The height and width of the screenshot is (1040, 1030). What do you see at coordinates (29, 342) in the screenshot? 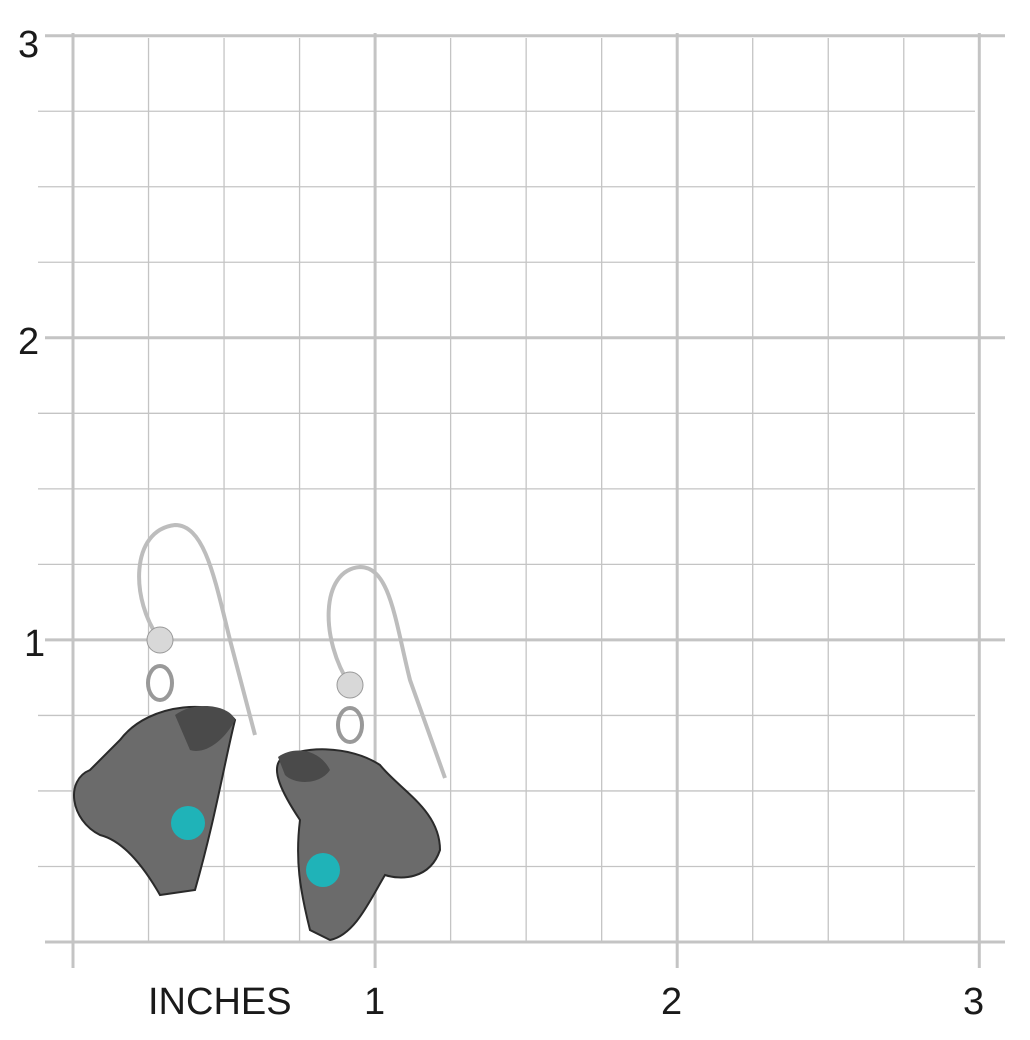
I see `y-tick-label: 2` at bounding box center [29, 342].